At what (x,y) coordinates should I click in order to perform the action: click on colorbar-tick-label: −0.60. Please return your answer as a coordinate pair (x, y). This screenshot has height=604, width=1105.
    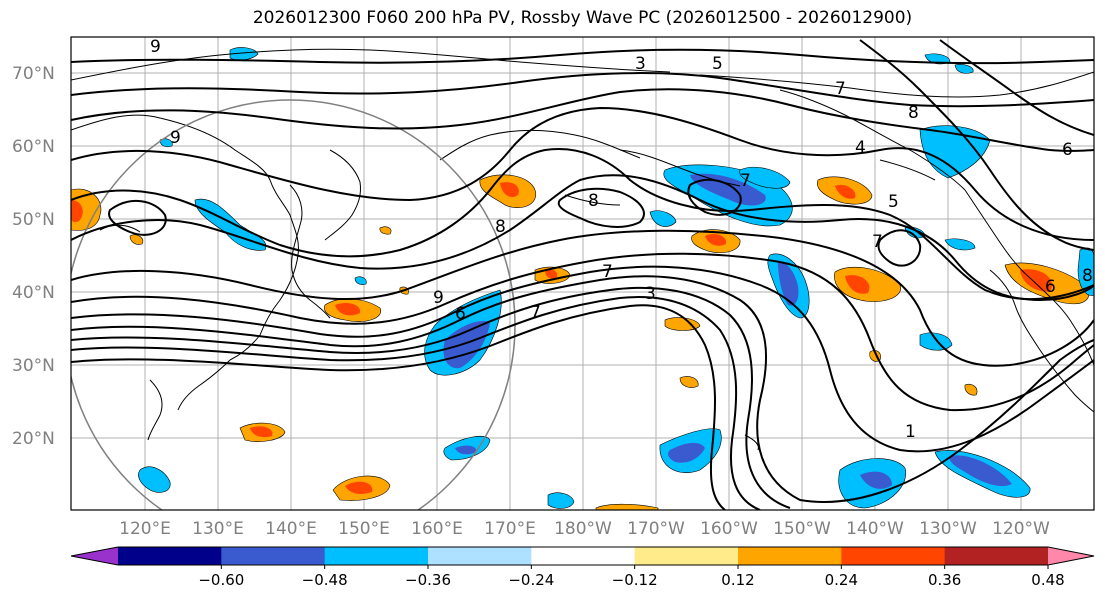
    Looking at the image, I should click on (221, 580).